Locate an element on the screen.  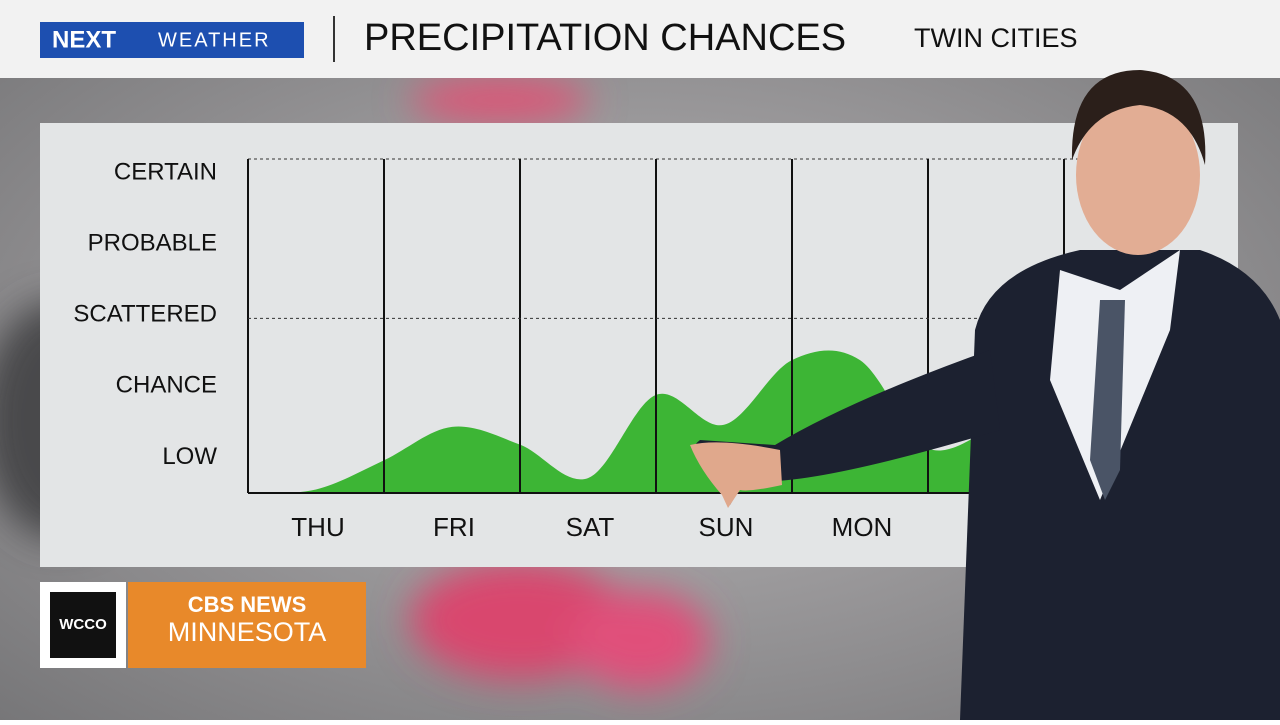
logo-weather: WEATHER is located at coordinates (214, 40).